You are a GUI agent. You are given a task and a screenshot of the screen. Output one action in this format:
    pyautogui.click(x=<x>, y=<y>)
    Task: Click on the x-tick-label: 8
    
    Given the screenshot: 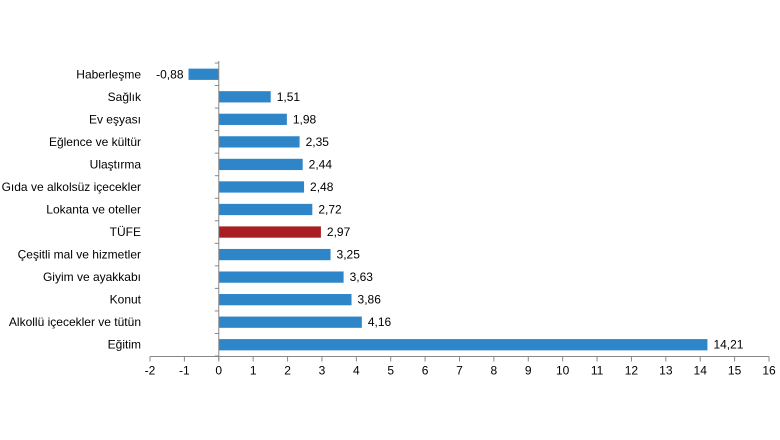 What is the action you would take?
    pyautogui.click(x=494, y=371)
    